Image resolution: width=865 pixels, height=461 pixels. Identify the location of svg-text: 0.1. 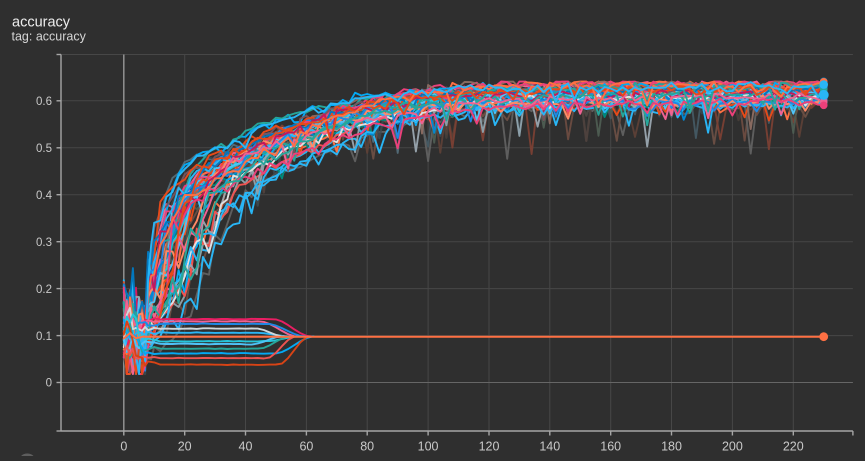
(44, 337).